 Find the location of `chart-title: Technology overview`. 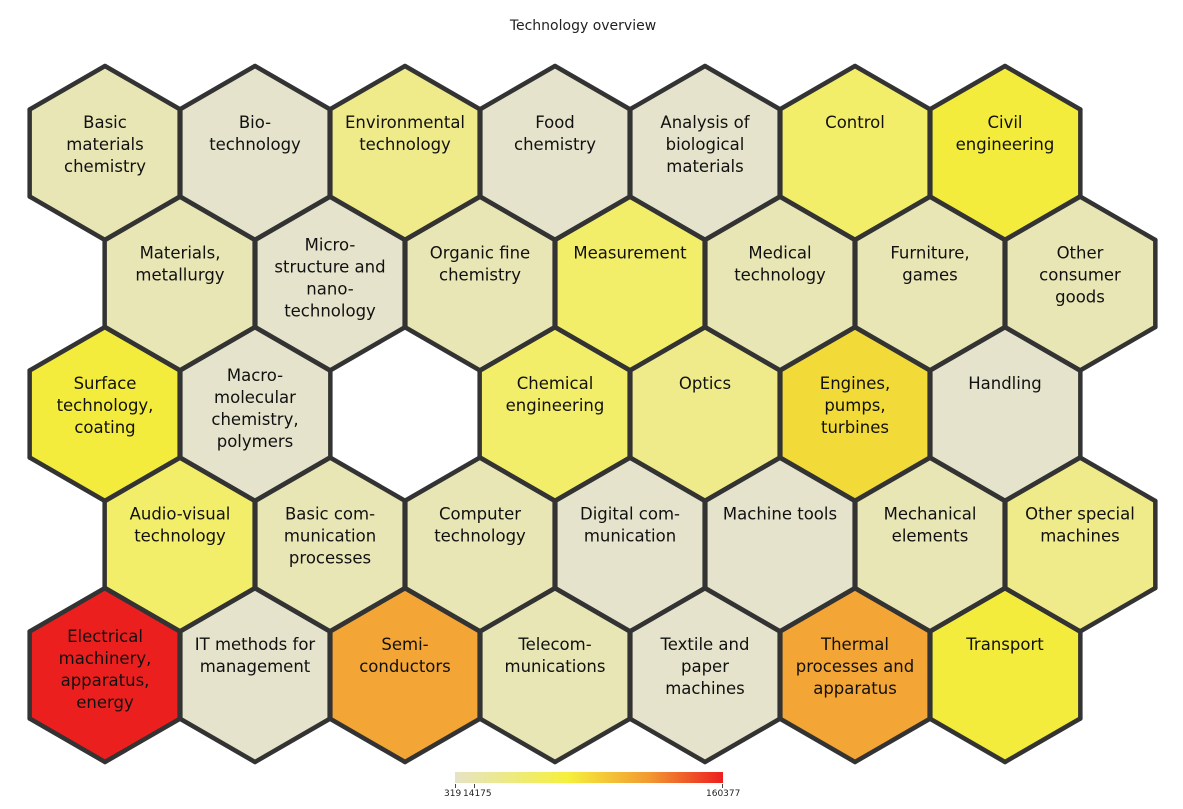

chart-title: Technology overview is located at coordinates (583, 26).